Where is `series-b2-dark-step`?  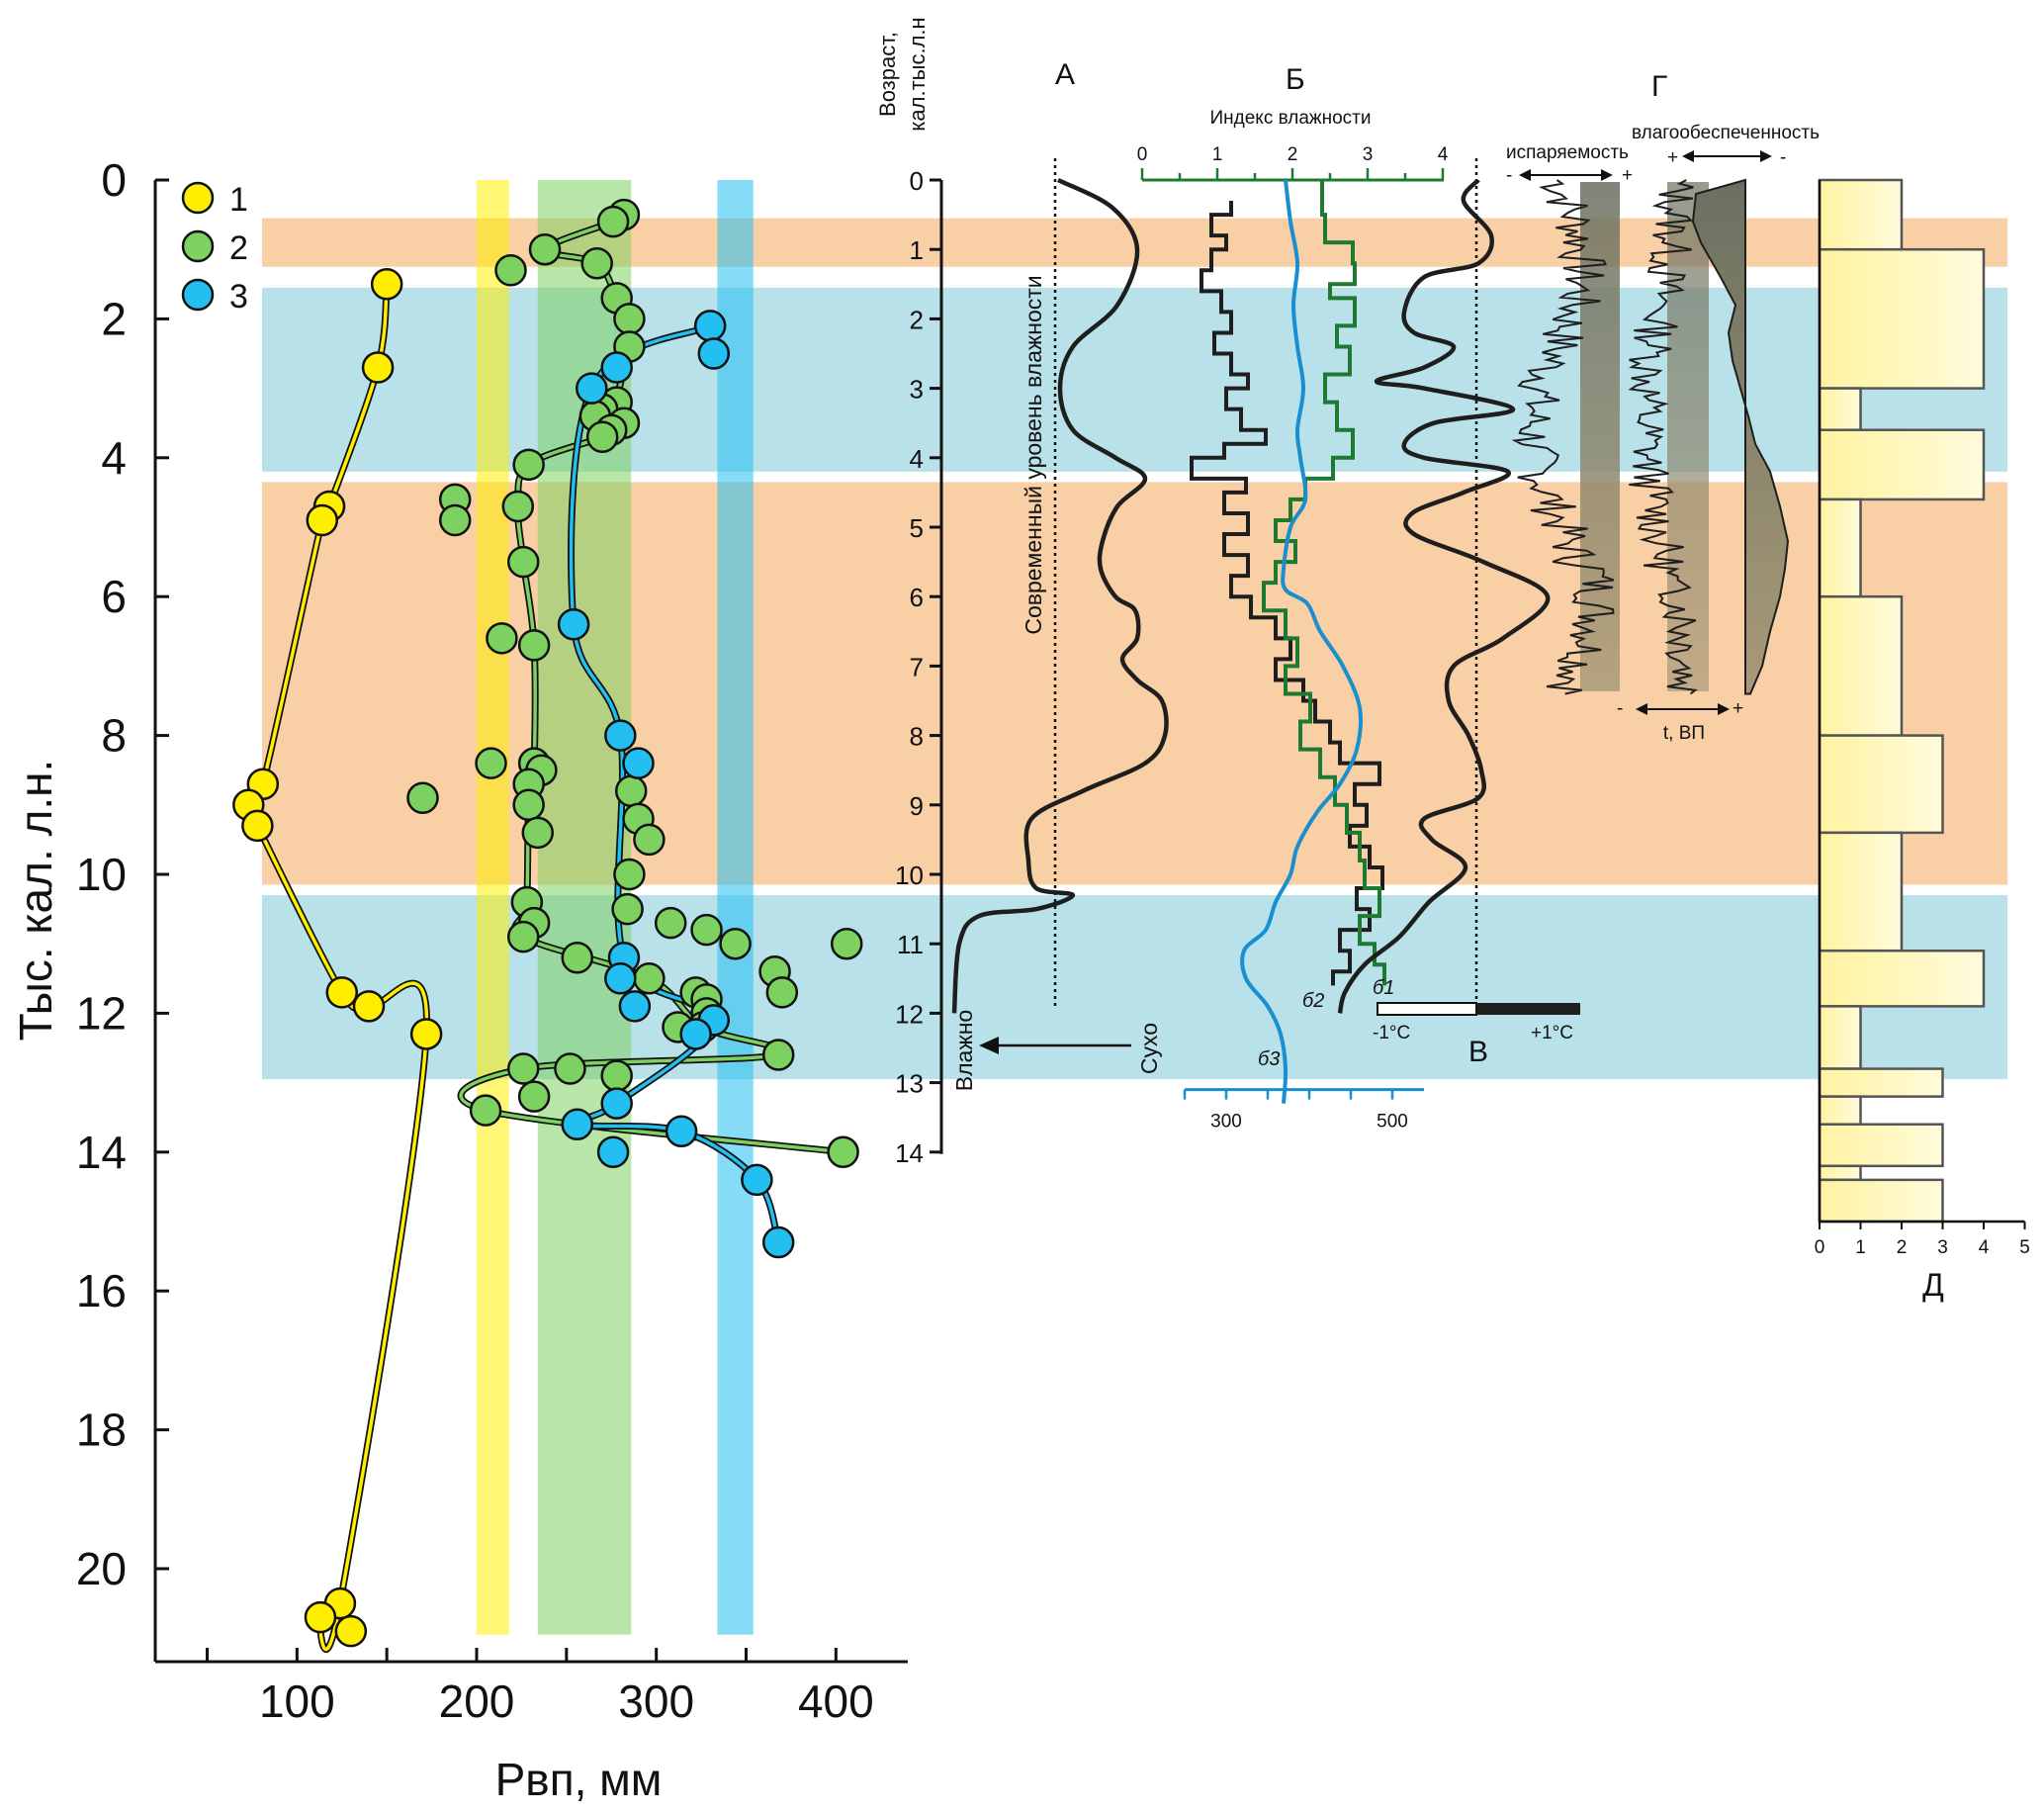
series-b2-dark-step is located at coordinates (1287, 593).